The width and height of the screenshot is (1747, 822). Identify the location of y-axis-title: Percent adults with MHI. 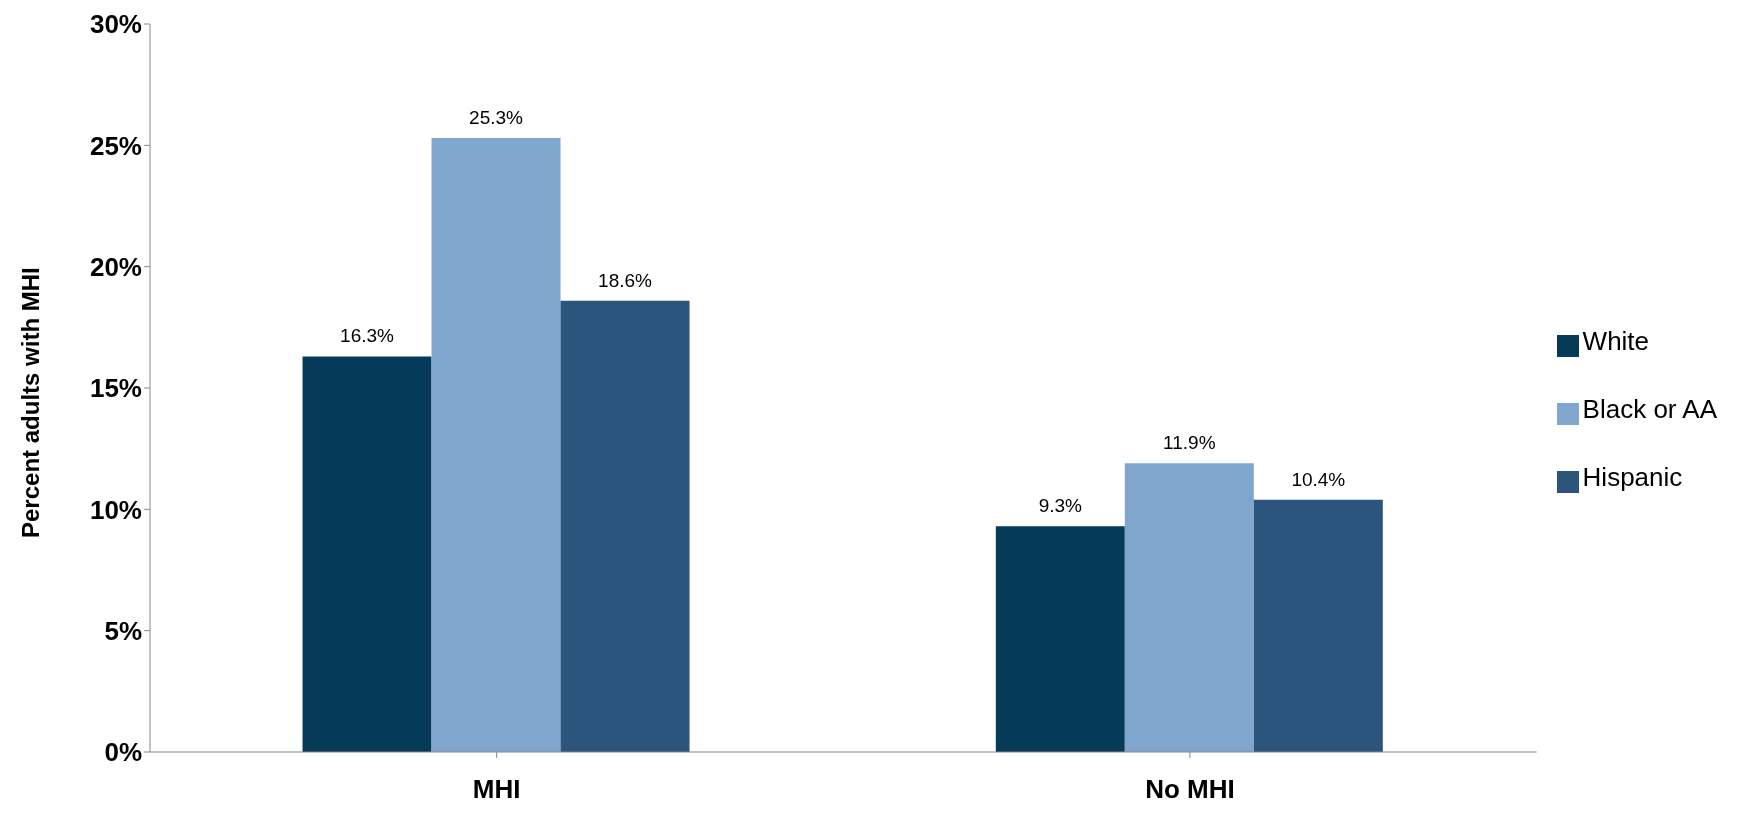
(30, 402).